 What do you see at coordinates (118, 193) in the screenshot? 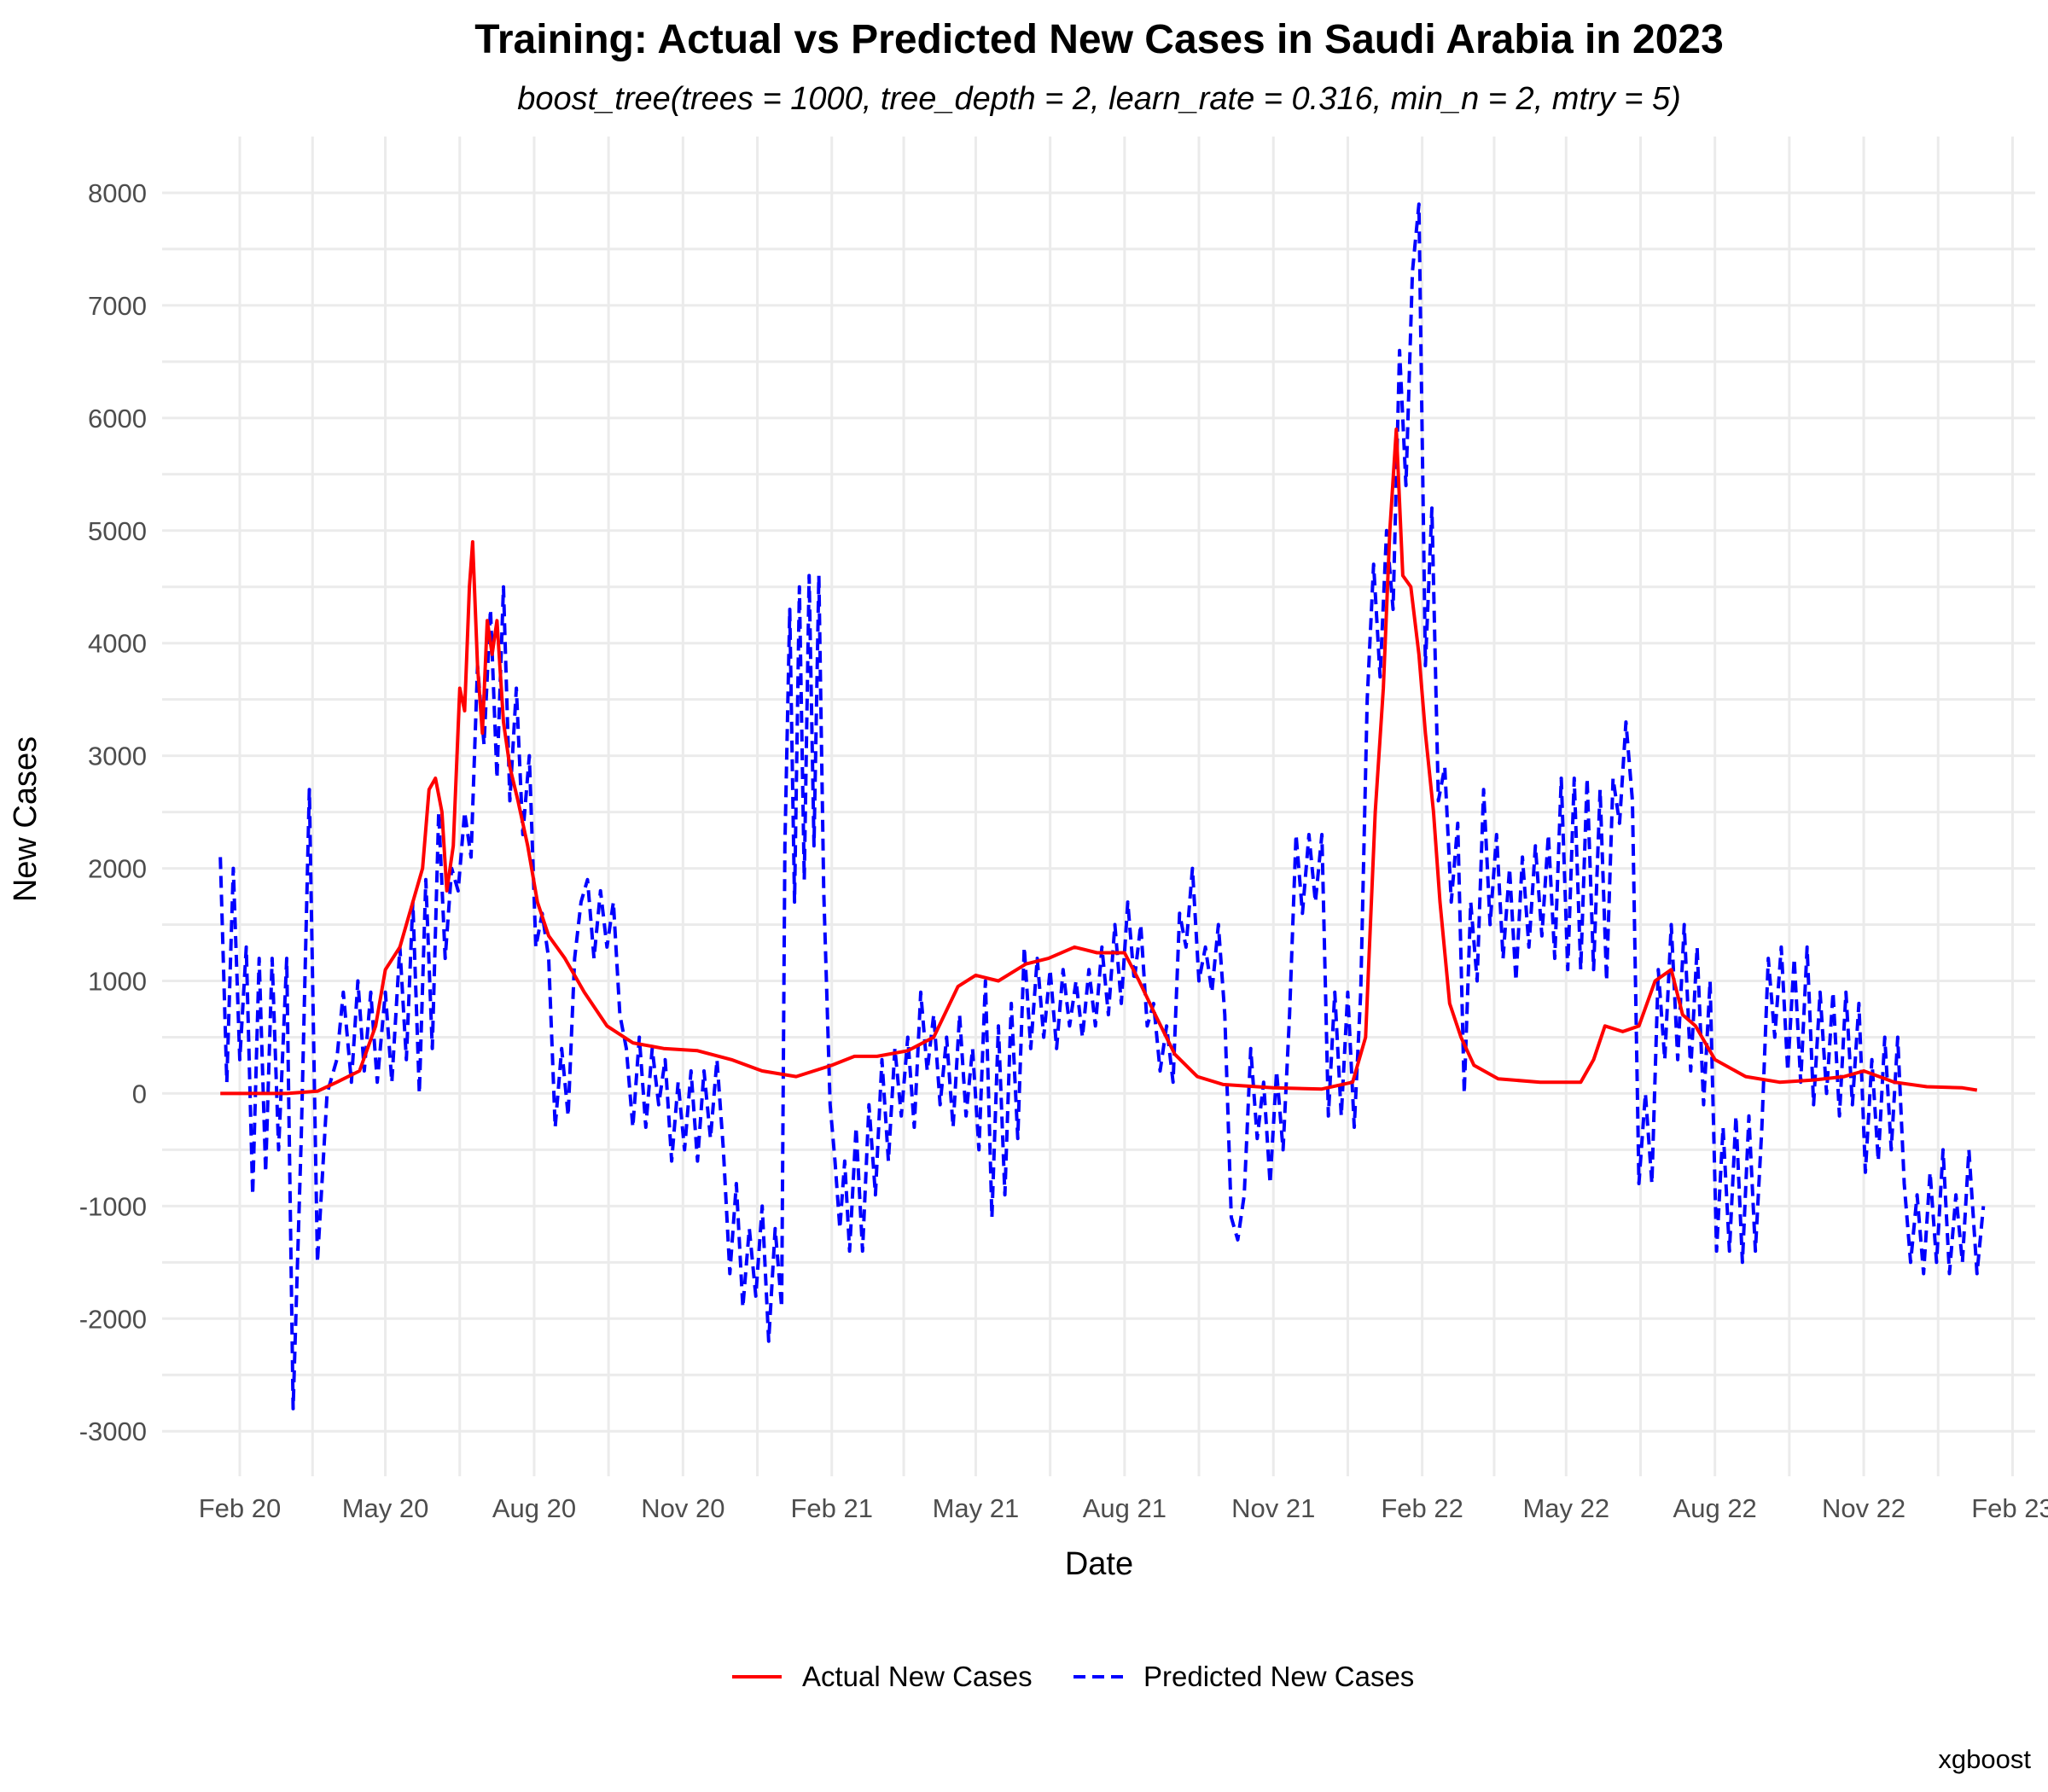
I see `y-tick-label: 8000` at bounding box center [118, 193].